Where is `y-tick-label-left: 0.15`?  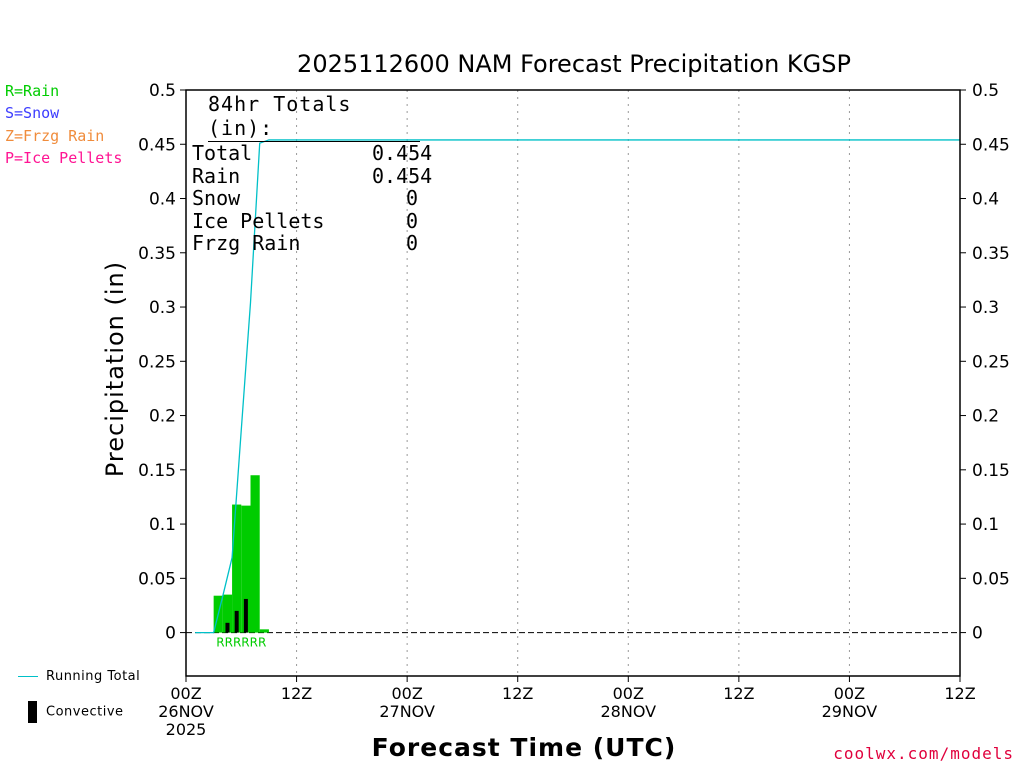
y-tick-label-left: 0.15 is located at coordinates (157, 471).